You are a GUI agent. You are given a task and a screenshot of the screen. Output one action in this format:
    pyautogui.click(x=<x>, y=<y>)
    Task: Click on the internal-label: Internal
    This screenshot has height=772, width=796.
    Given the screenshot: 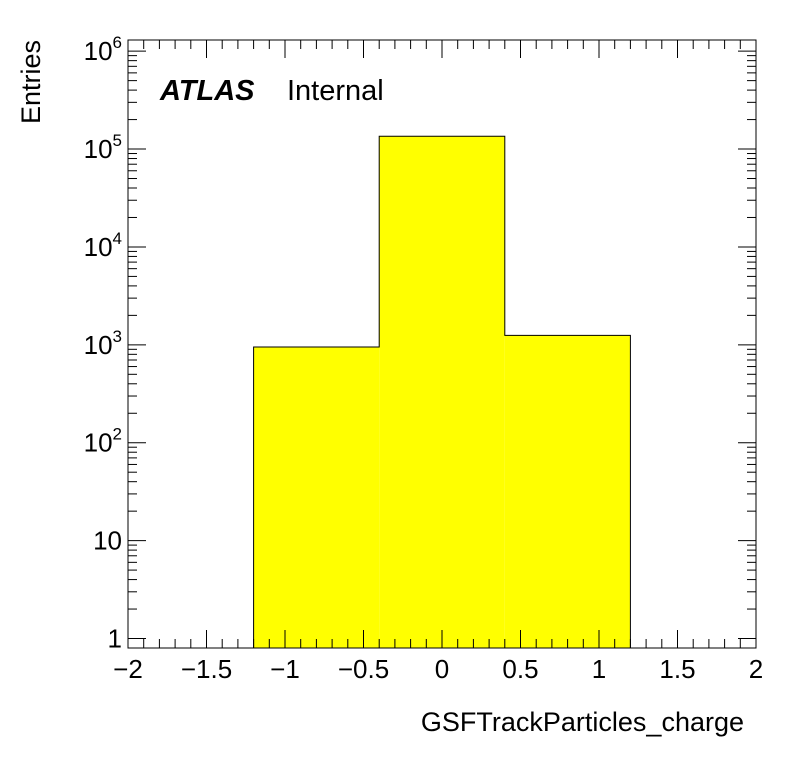 What is the action you would take?
    pyautogui.click(x=335, y=91)
    